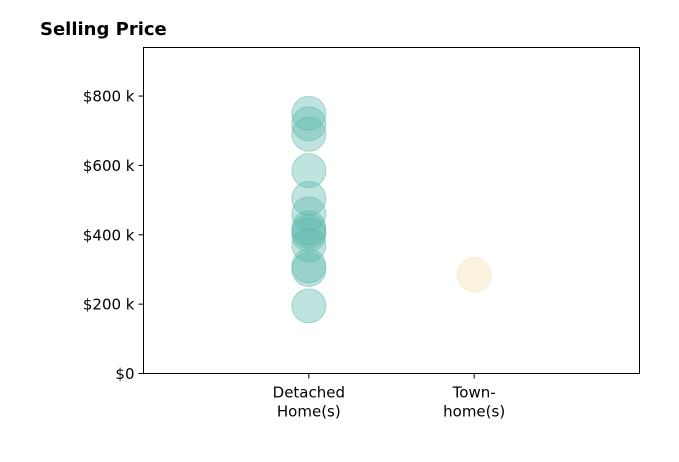 This screenshot has width=679, height=462. Describe the element at coordinates (389, 397) in the screenshot. I see `x-axis: Detached Home(s) Town-home(s)` at that location.